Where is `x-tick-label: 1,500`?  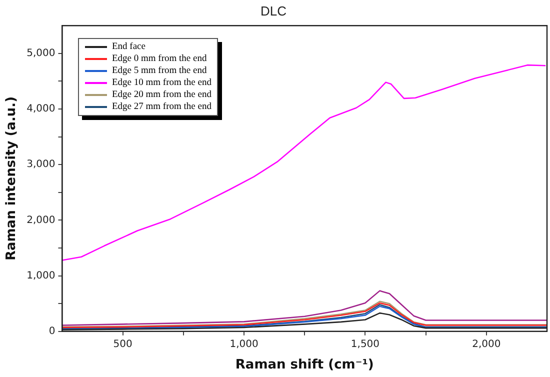 x-tick-label: 1,500 is located at coordinates (365, 344).